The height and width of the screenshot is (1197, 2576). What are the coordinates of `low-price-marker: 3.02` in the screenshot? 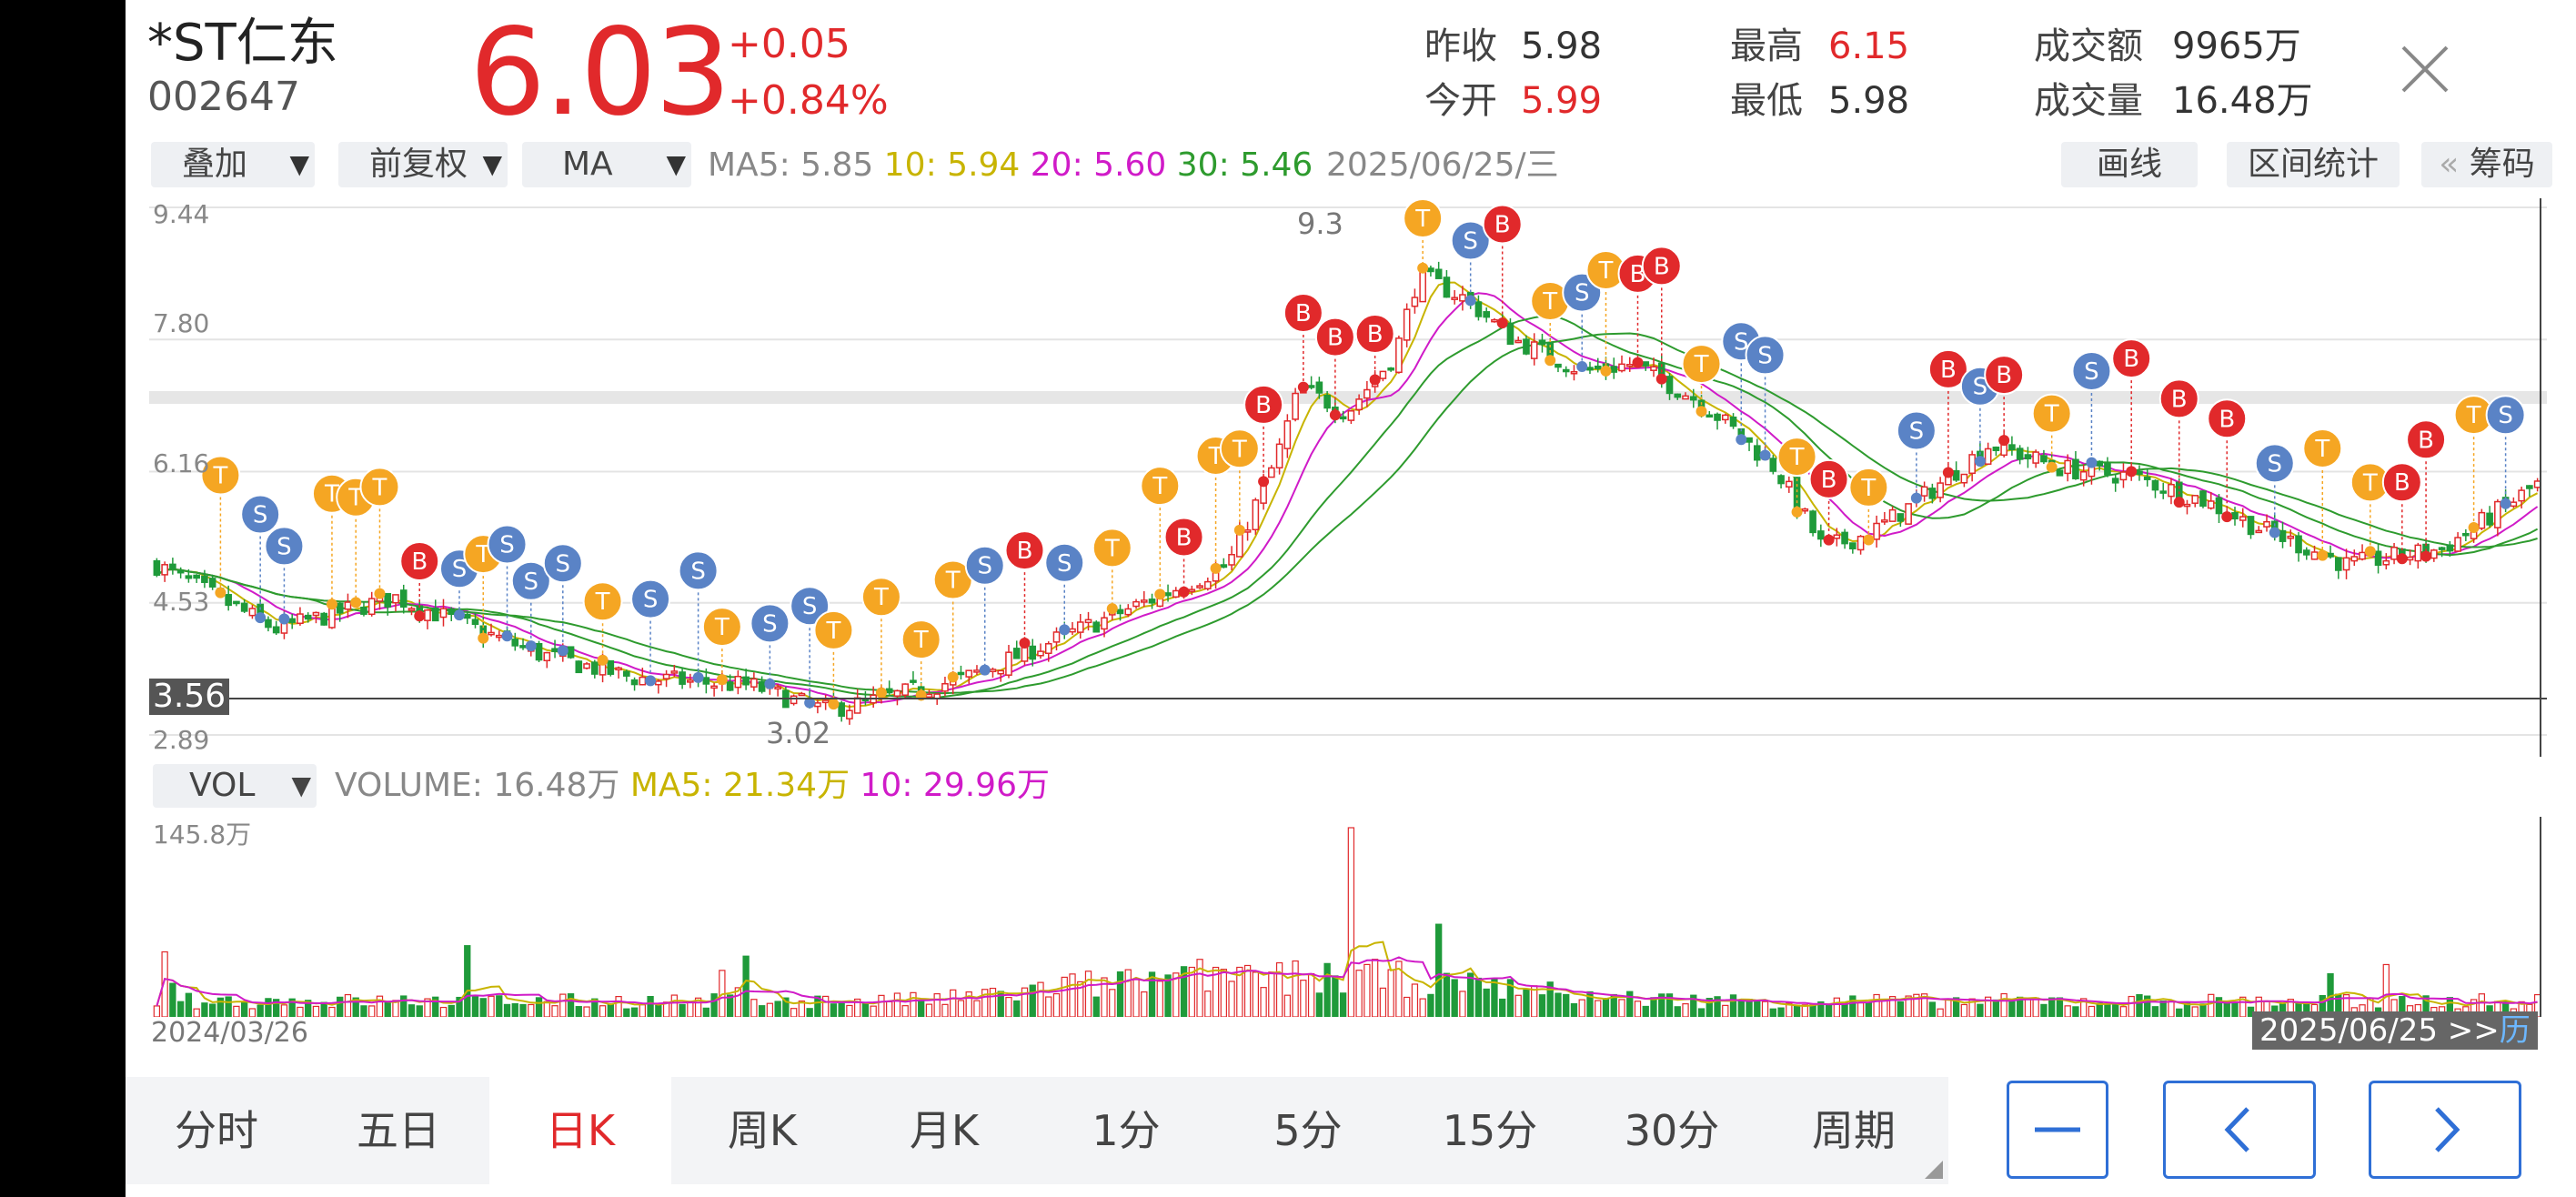 It's located at (798, 733).